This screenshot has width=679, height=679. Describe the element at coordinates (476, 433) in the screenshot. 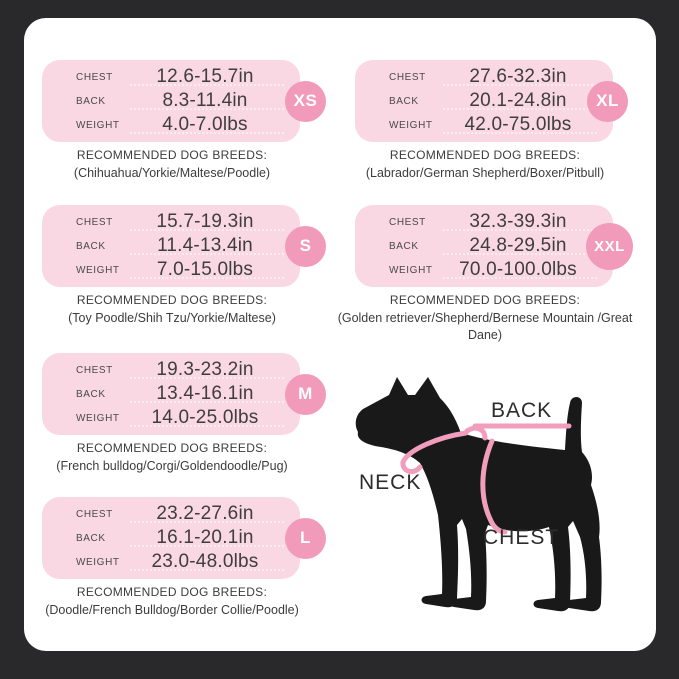

I see `neck-strap-curl` at that location.